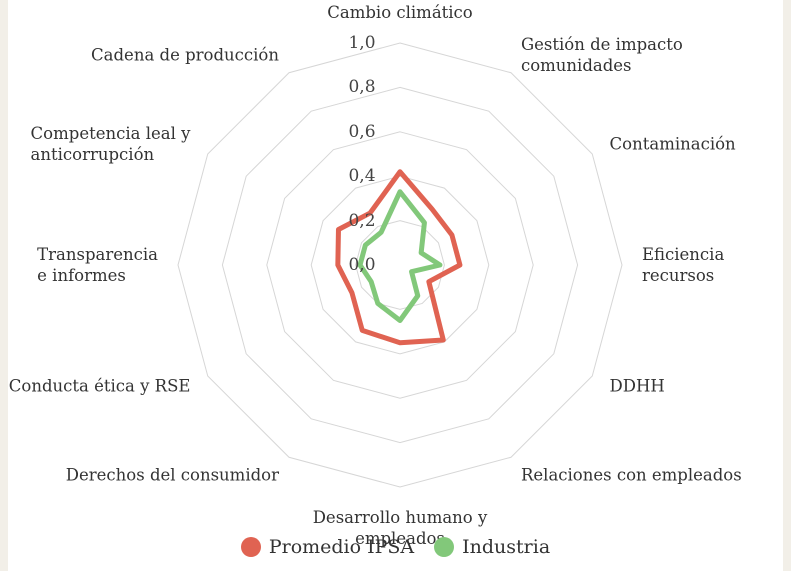 The height and width of the screenshot is (571, 791). I want to click on category-label: Contaminación, so click(672, 144).